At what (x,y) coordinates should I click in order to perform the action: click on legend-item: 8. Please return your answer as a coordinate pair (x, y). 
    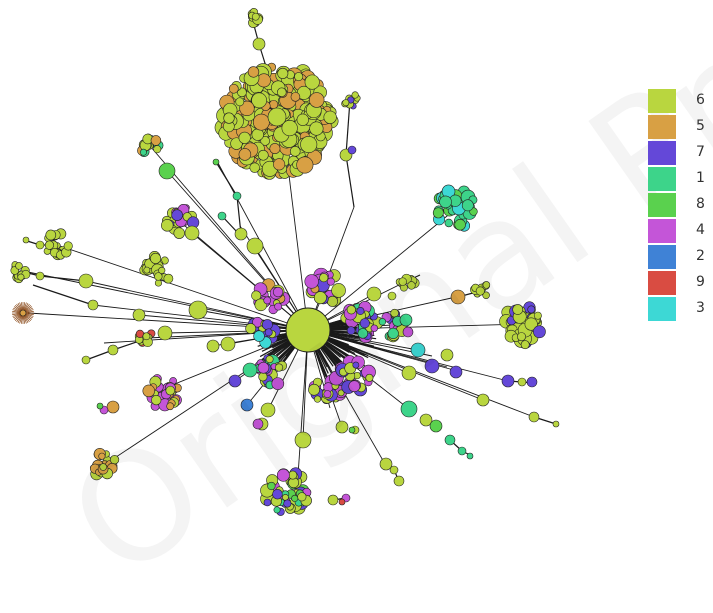
    Looking at the image, I should click on (678, 205).